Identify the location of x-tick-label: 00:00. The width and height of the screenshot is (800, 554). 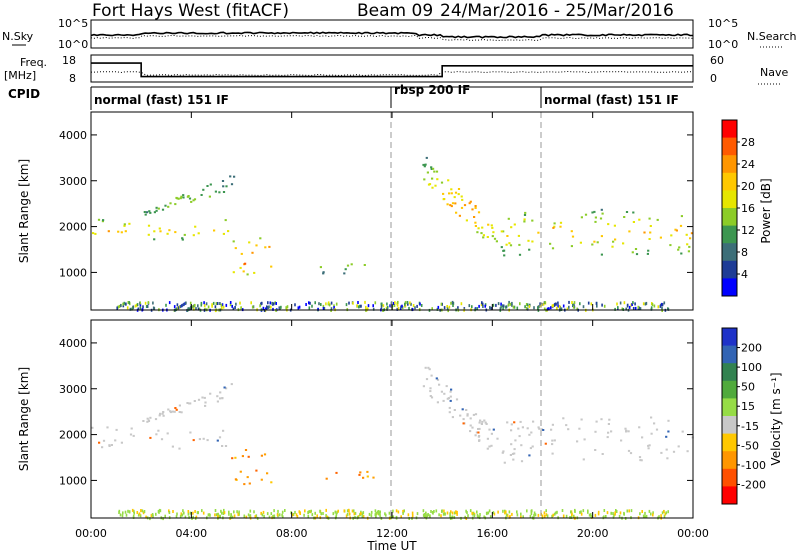
(91, 533).